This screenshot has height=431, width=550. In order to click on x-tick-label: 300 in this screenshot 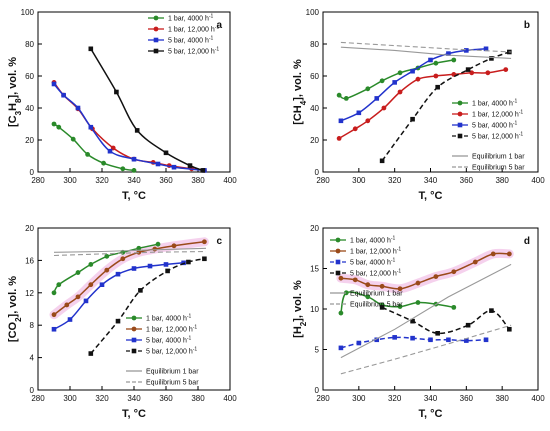, I will do `click(70, 398)`.